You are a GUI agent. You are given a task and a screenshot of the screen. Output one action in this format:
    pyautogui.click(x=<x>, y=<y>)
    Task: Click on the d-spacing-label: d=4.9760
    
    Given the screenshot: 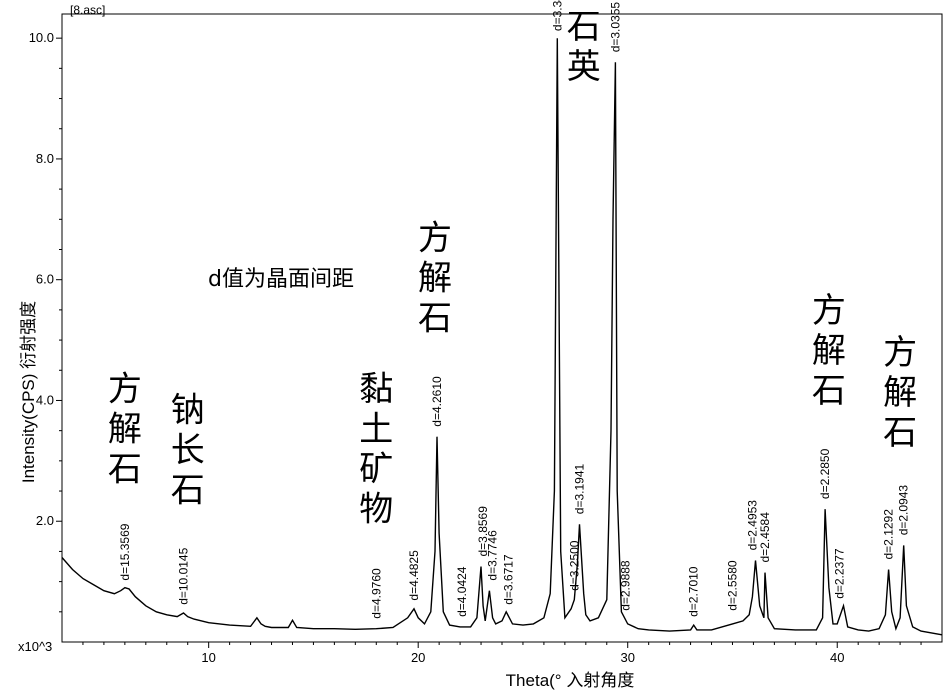 What is the action you would take?
    pyautogui.click(x=376, y=593)
    